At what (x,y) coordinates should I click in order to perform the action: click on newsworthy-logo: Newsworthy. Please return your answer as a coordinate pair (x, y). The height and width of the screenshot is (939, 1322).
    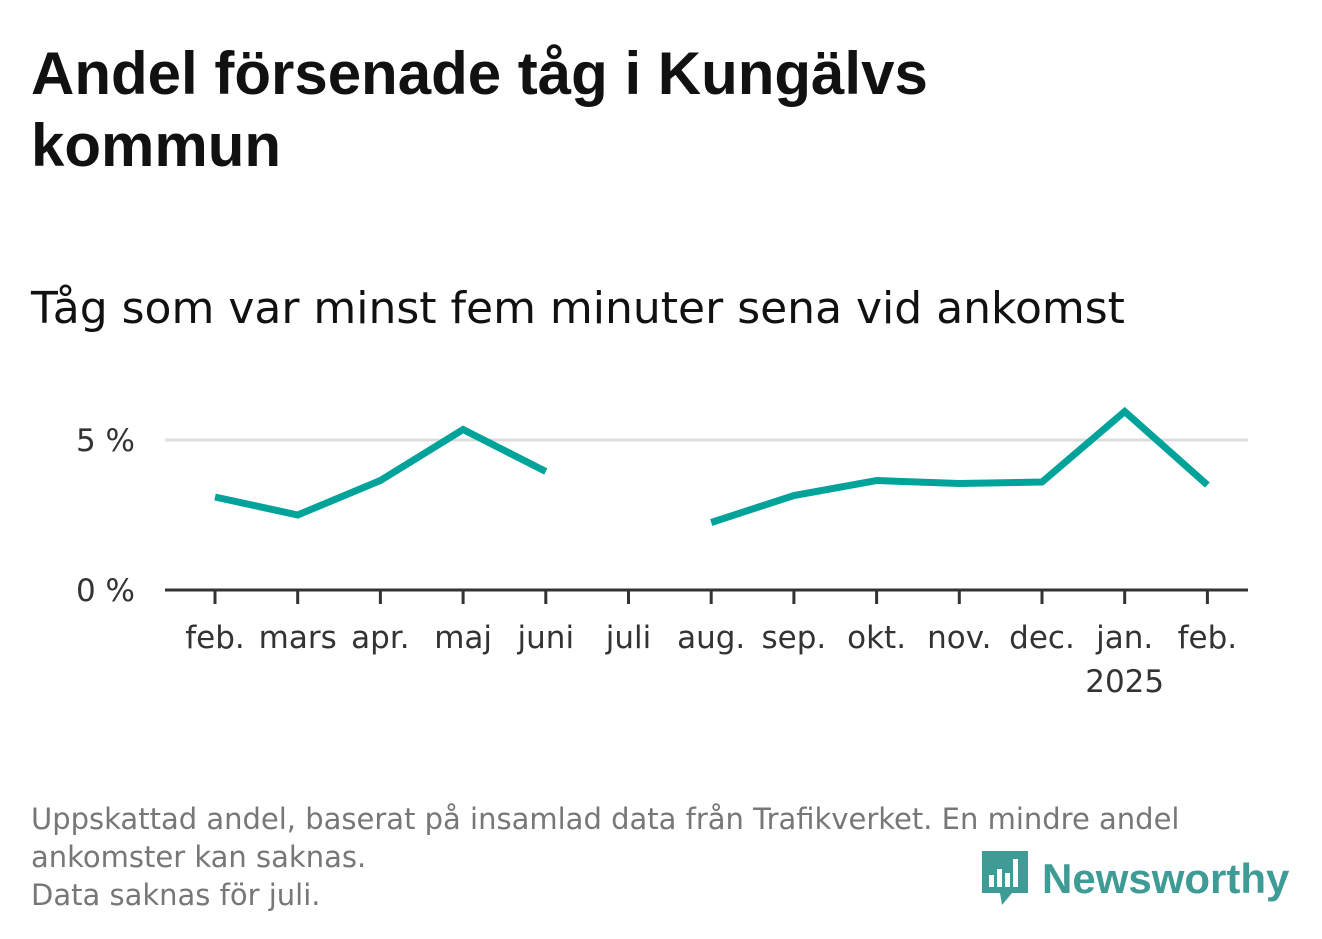
    Looking at the image, I should click on (1134, 879).